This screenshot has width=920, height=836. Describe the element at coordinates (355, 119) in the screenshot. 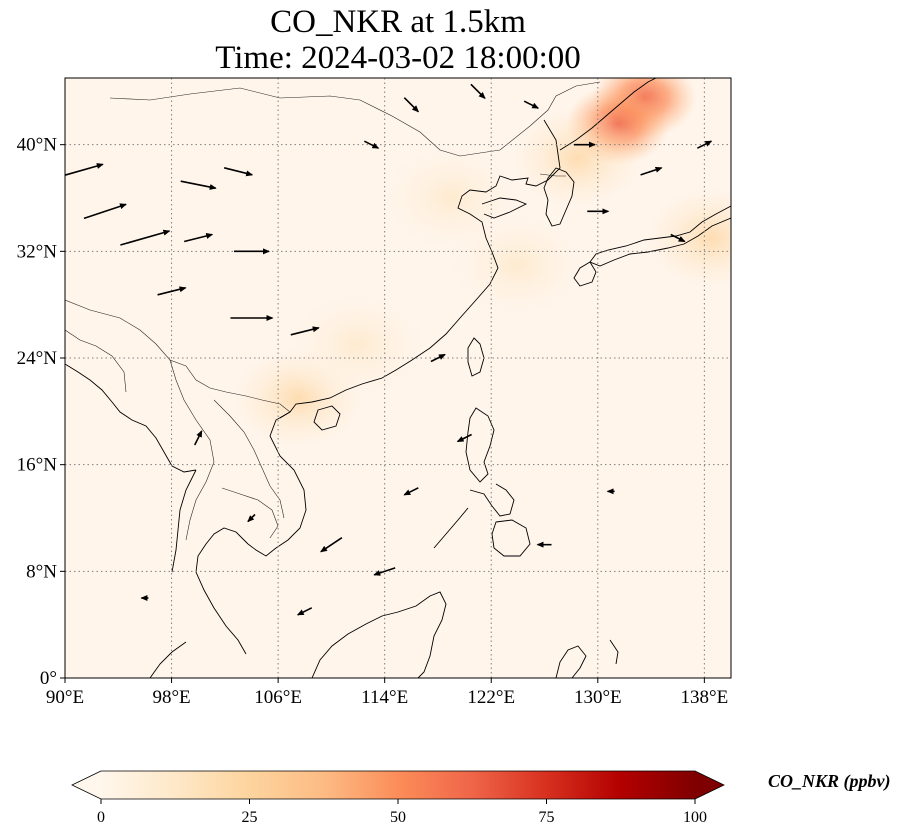

I see `mongolia-border` at that location.